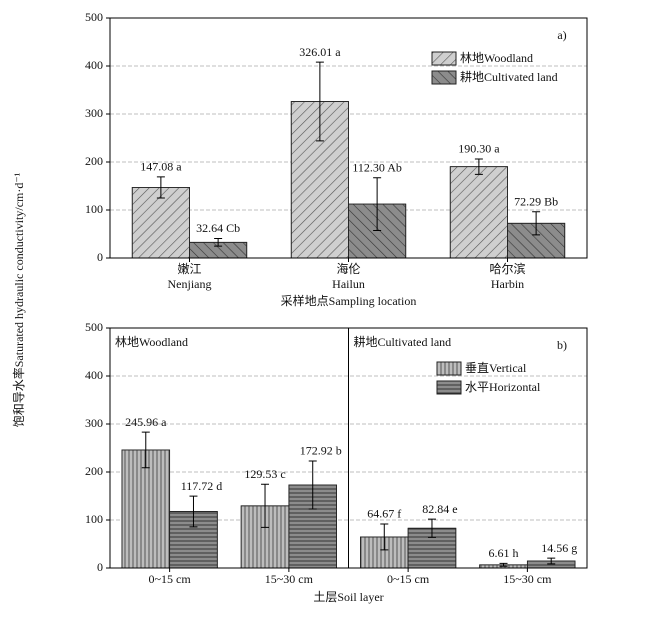 The image size is (653, 619). I want to click on legend-label: 林地Woodland, so click(496, 58).